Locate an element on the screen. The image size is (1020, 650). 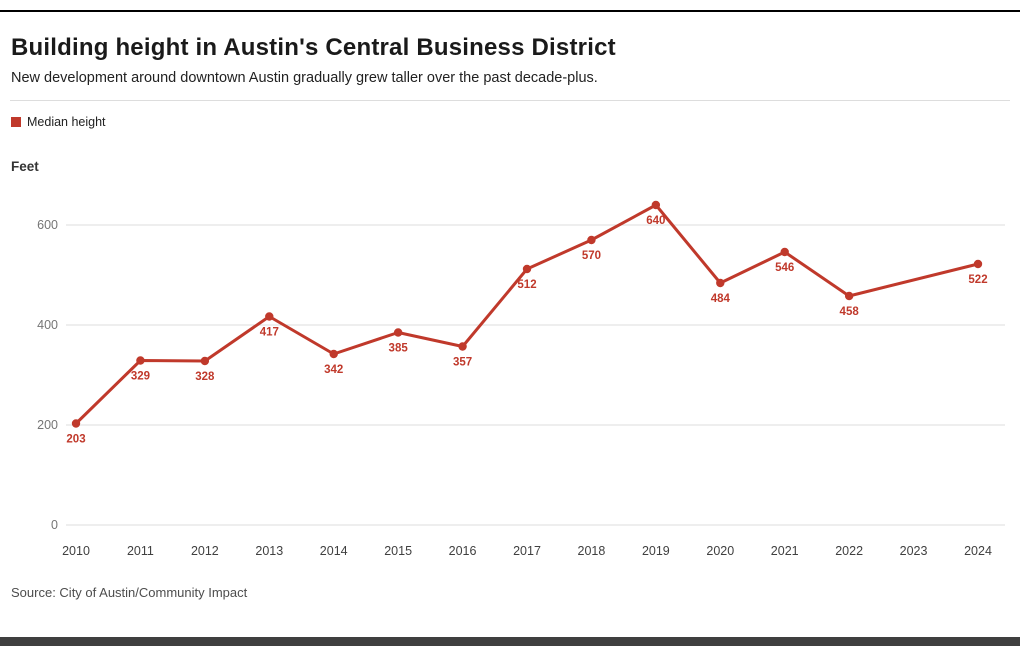
legend-label: Median height is located at coordinates (66, 122).